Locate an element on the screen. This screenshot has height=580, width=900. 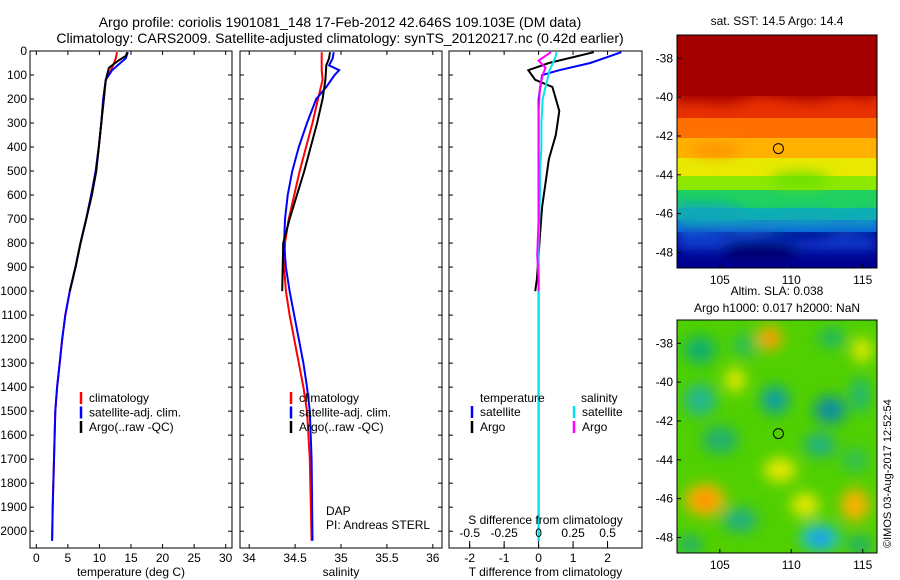
depth-tick-label: 0 is located at coordinates (23, 51).